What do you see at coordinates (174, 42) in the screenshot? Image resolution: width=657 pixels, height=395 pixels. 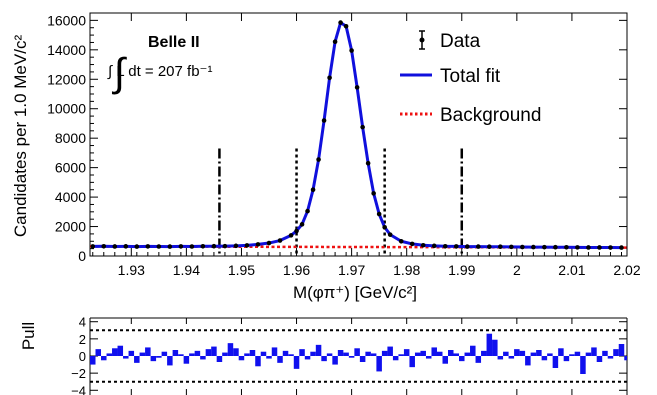 I see `experiment-label: Belle II` at bounding box center [174, 42].